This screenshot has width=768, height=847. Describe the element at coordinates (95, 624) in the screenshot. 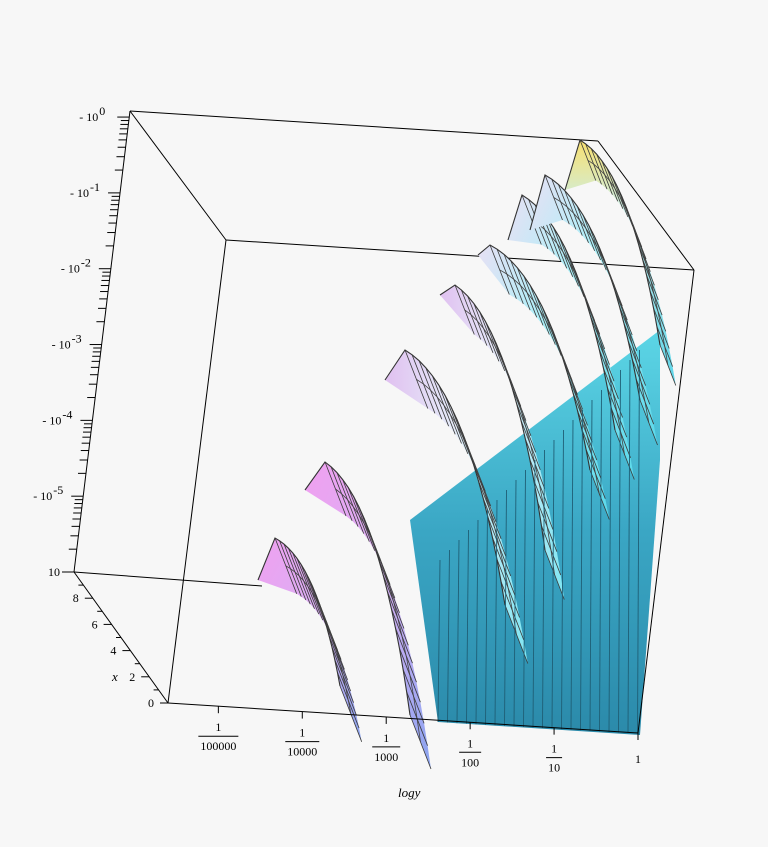

I see `y-tick-label: 6` at that location.